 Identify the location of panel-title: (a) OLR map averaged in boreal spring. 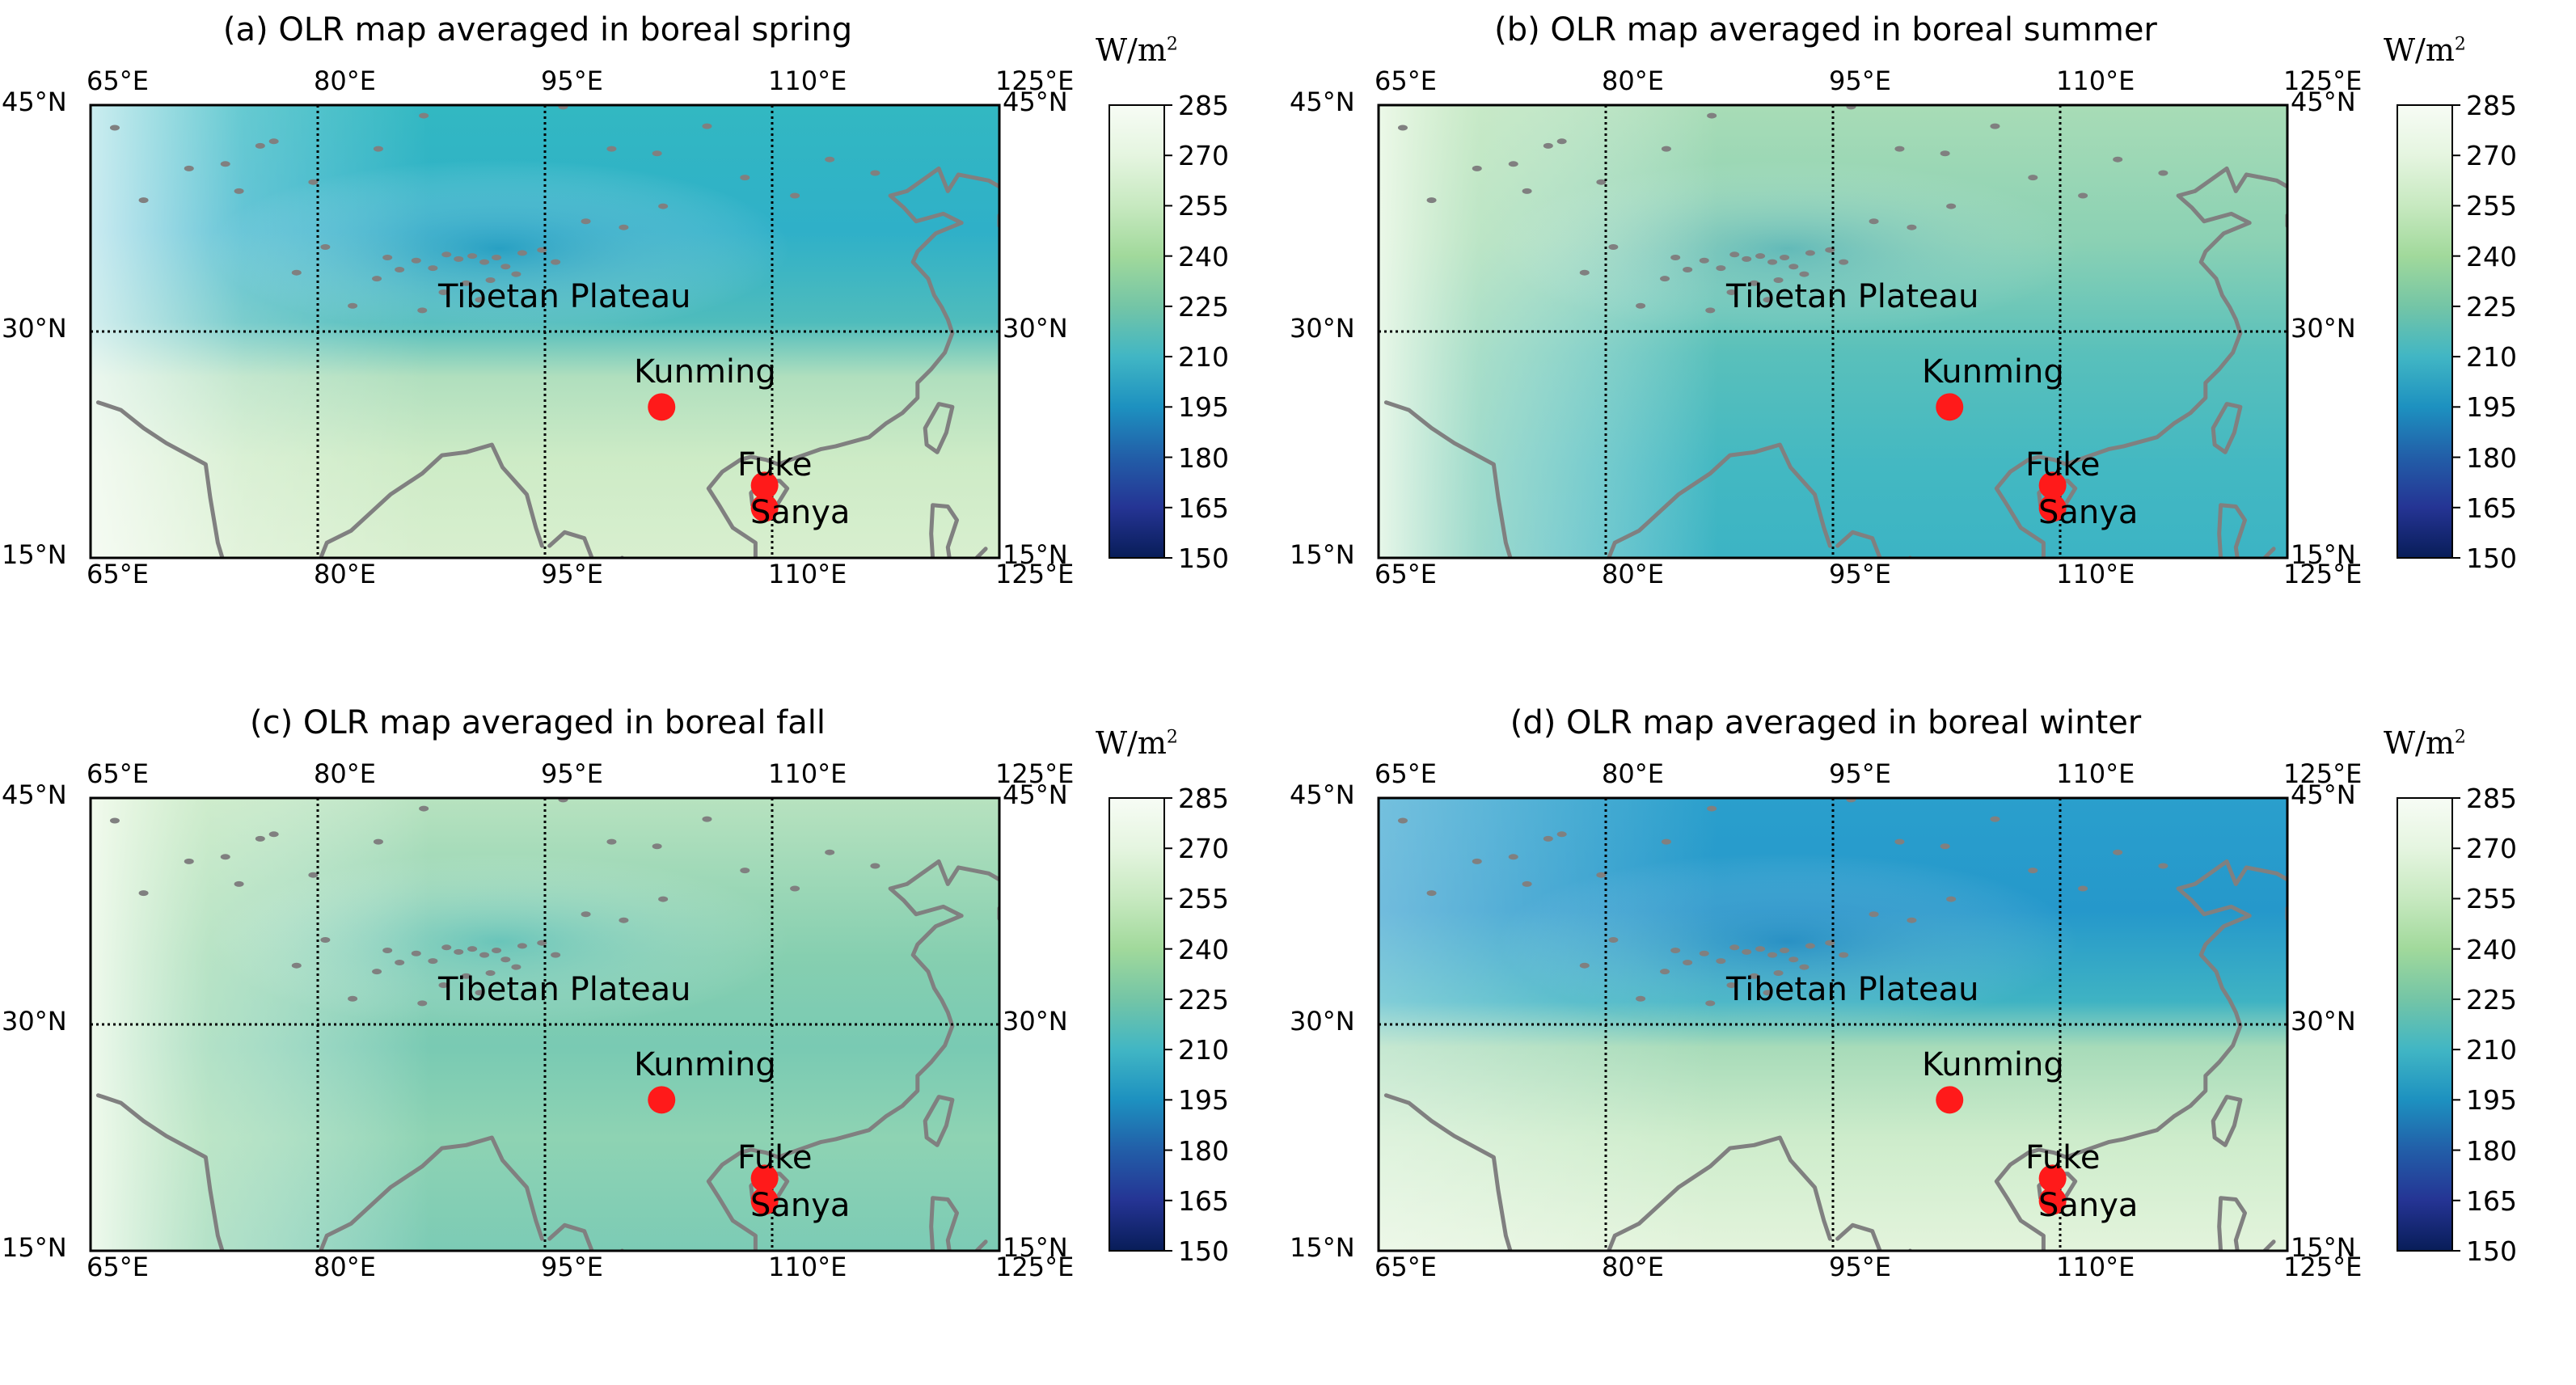
(537, 30).